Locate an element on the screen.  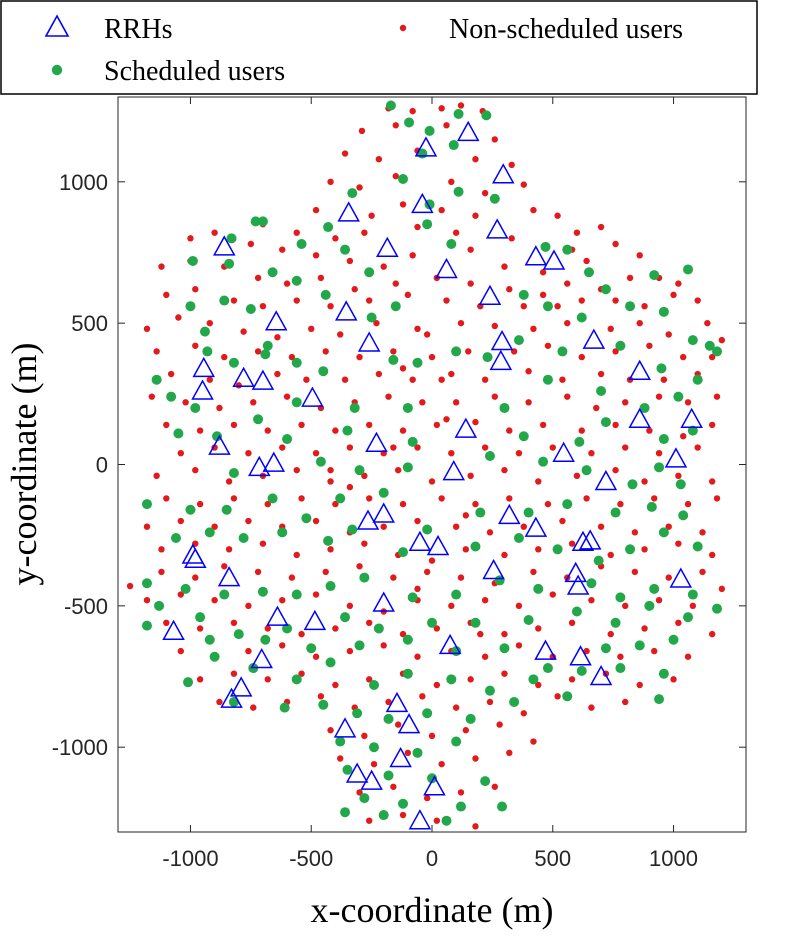
legend-nonscheduled-label: Non-scheduled users is located at coordinates (566, 29).